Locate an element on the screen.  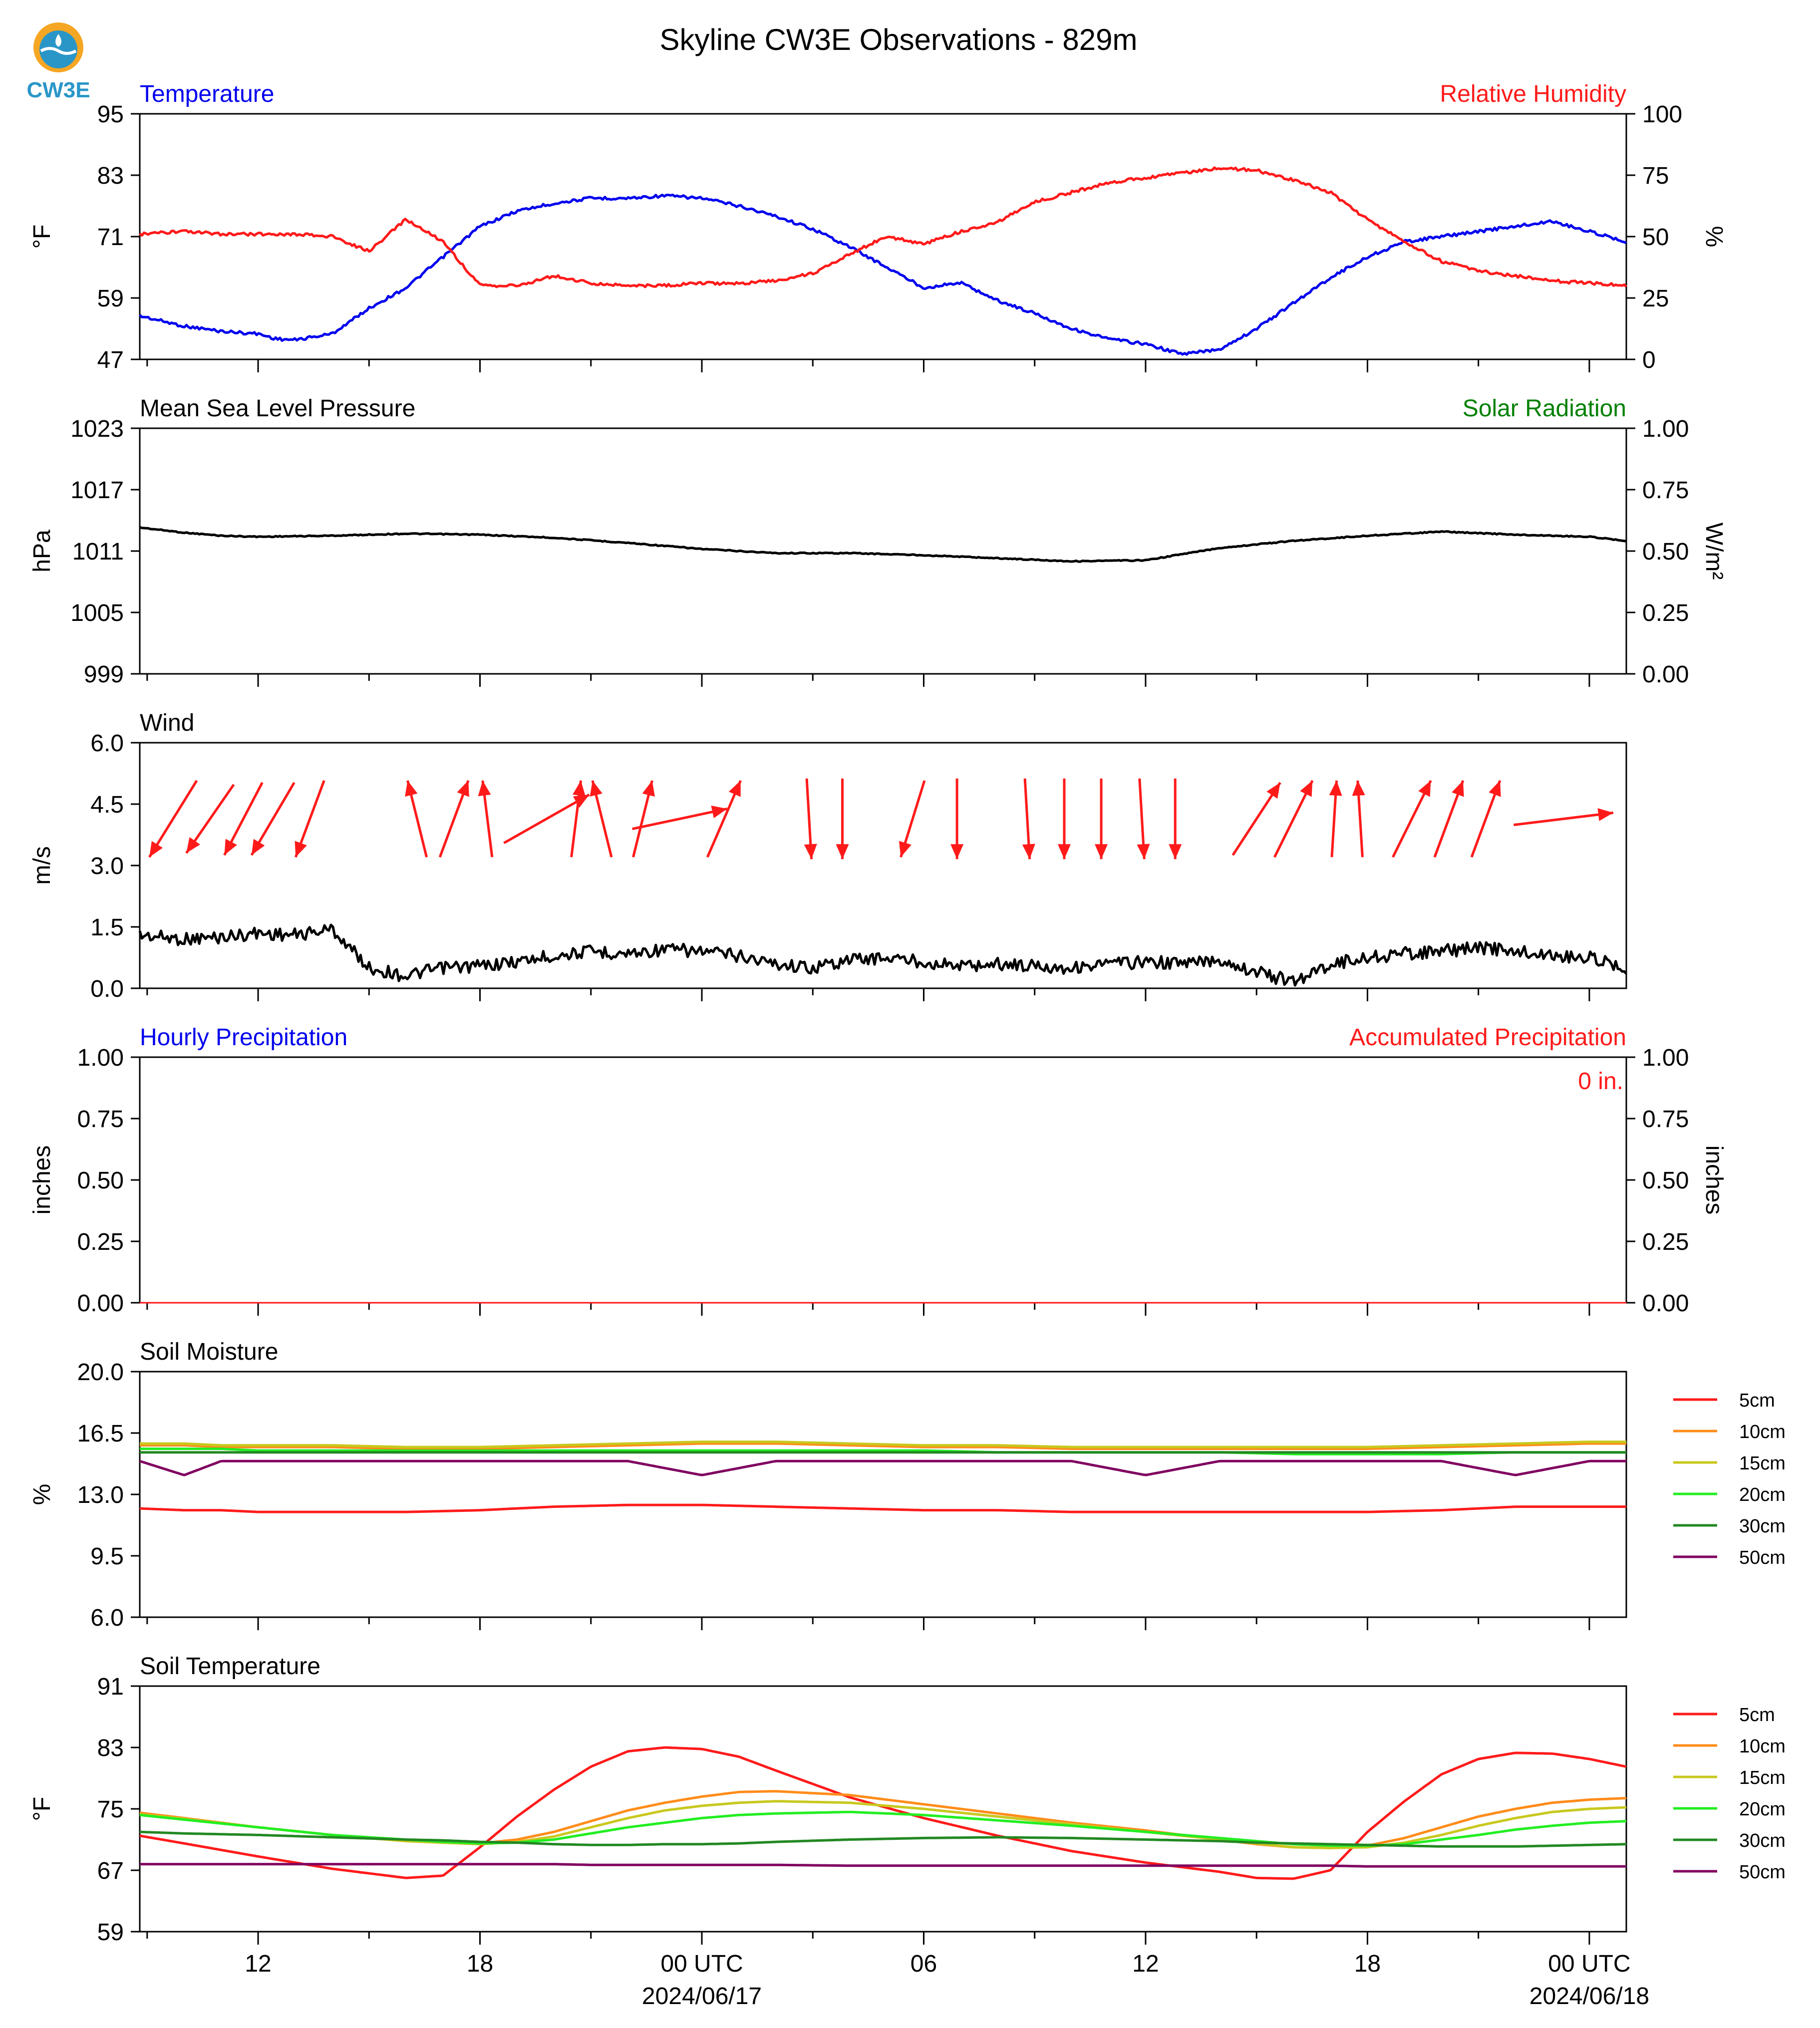
series-line-15cm is located at coordinates (883, 1445).